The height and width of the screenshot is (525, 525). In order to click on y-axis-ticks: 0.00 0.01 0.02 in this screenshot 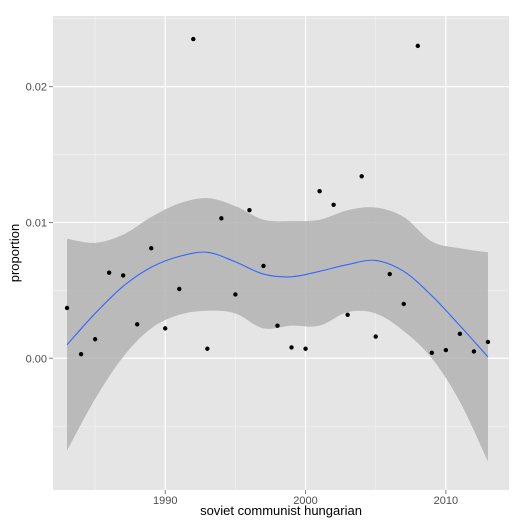, I will do `click(39, 223)`.